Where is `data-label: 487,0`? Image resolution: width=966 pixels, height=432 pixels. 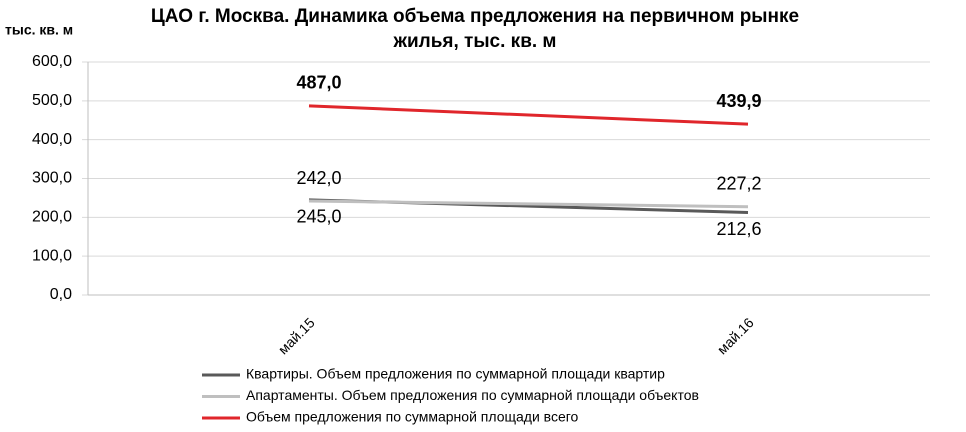 data-label: 487,0 is located at coordinates (318, 83).